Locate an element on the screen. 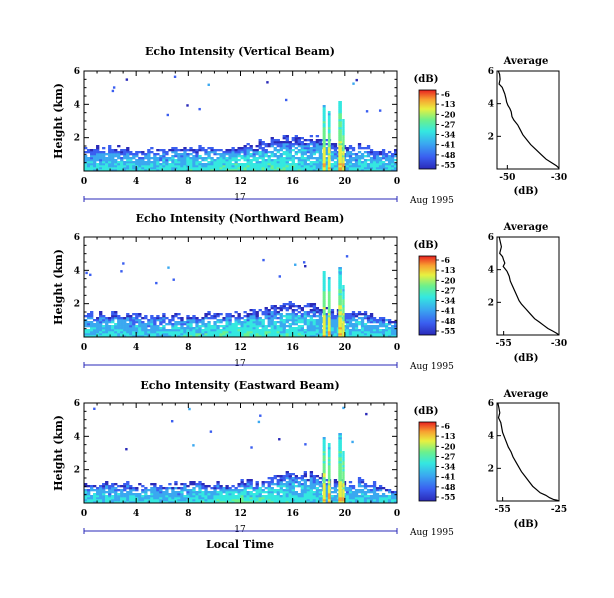 This screenshot has width=614, height=598. colorbar-ticks: -6-13-20-27-34-41-48-55 is located at coordinates (446, 461).